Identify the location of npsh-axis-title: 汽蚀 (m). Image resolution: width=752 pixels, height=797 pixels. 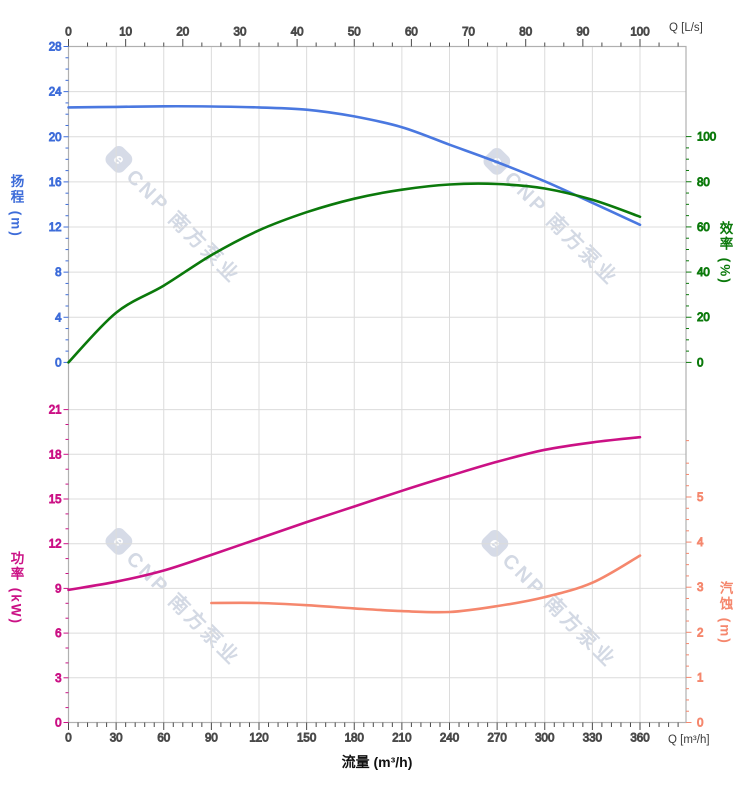
(725, 613).